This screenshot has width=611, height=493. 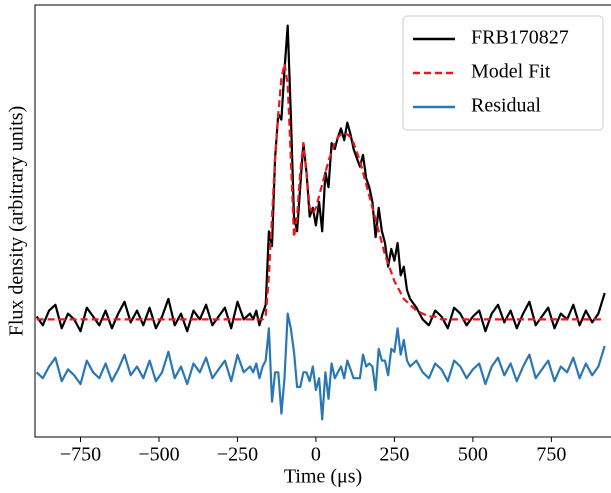 What do you see at coordinates (80, 455) in the screenshot?
I see `x-tick-label: −750` at bounding box center [80, 455].